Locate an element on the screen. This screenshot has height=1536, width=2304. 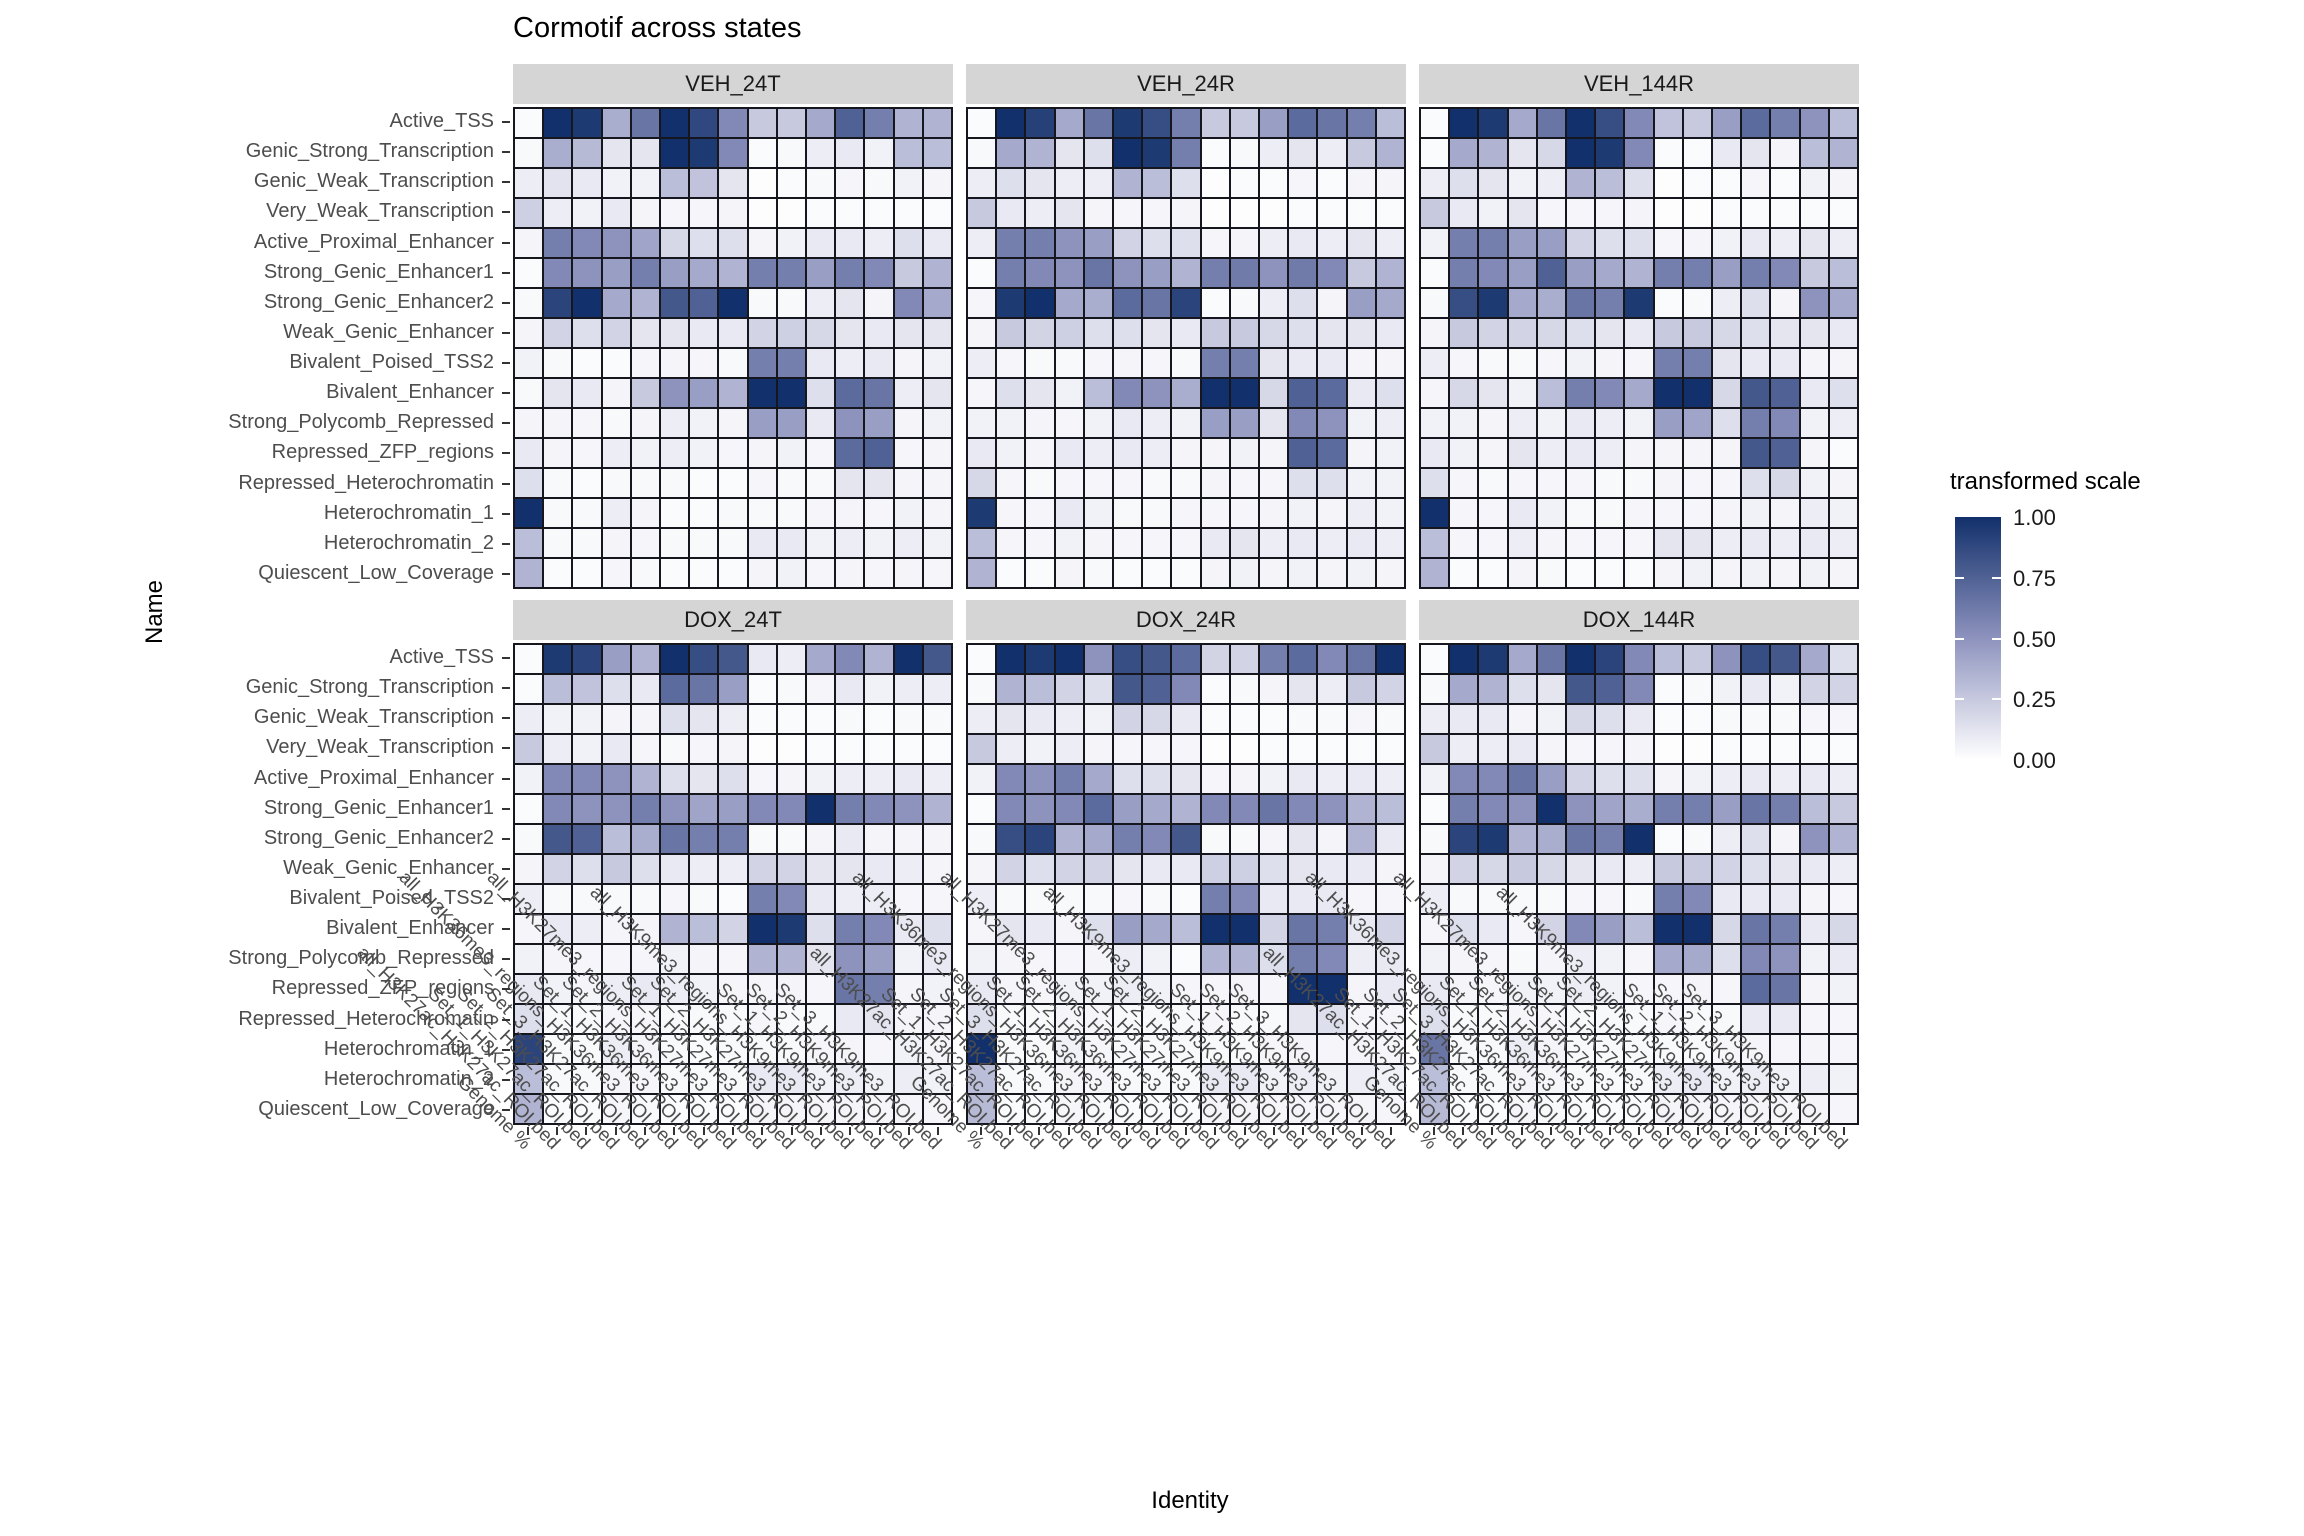
facet-strip: VEH_24R is located at coordinates (1186, 84).